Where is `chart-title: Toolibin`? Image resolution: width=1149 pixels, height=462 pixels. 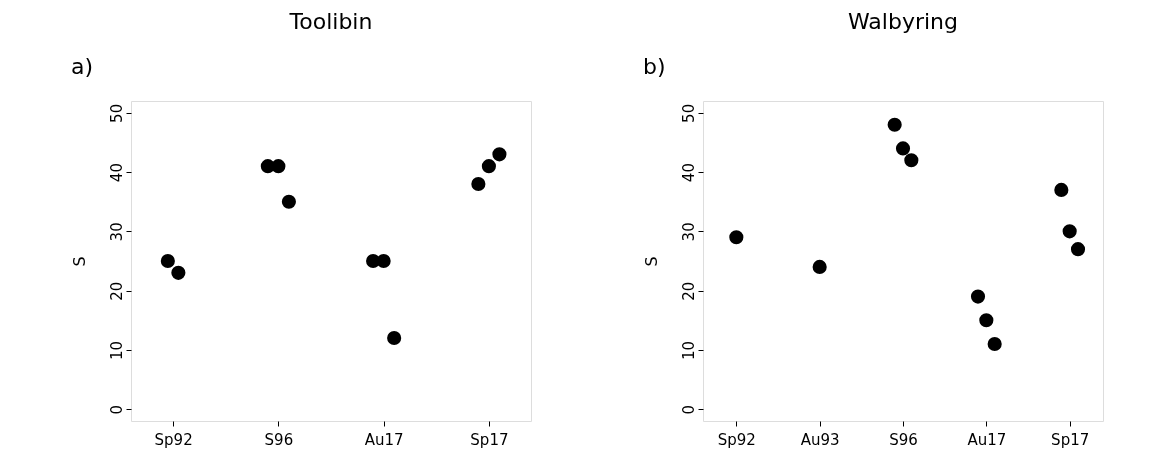 chart-title: Toolibin is located at coordinates (330, 21).